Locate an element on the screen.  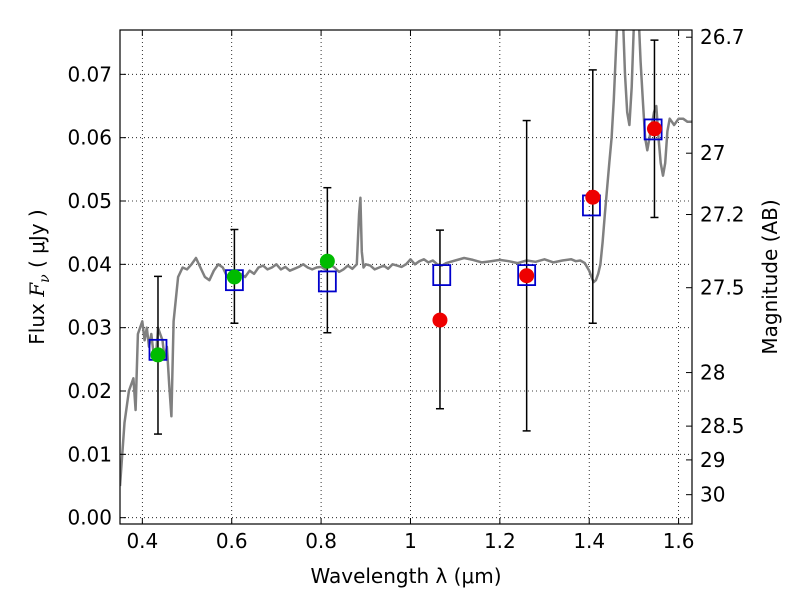
x-tick-label: 1.4 is located at coordinates (589, 541).